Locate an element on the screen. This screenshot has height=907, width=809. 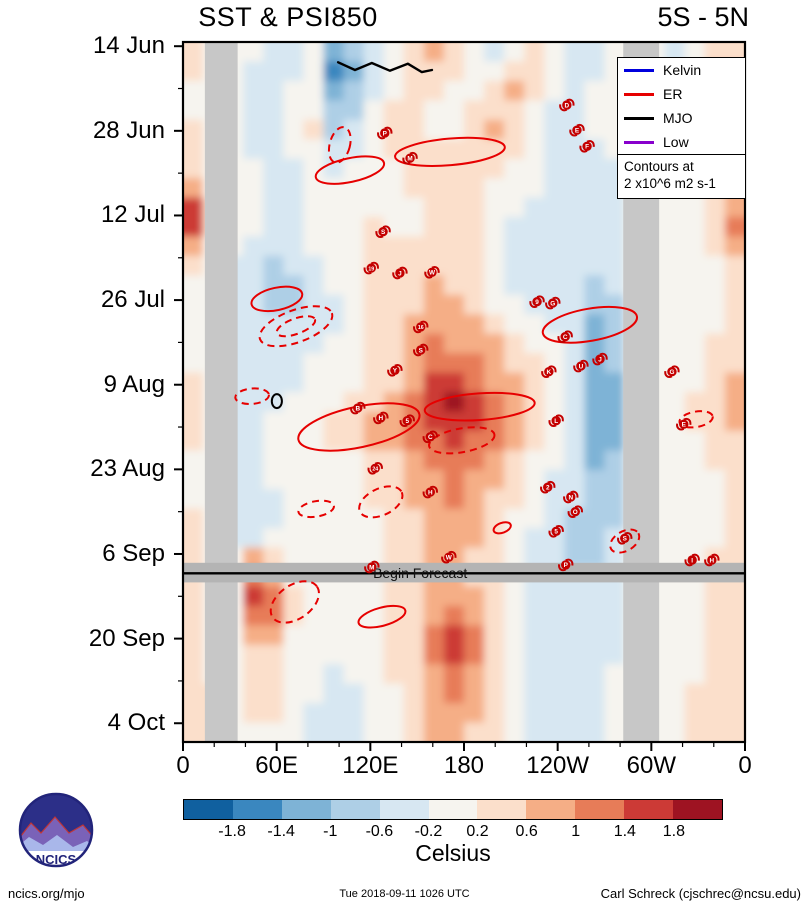
svg-text: K is located at coordinates (549, 372).